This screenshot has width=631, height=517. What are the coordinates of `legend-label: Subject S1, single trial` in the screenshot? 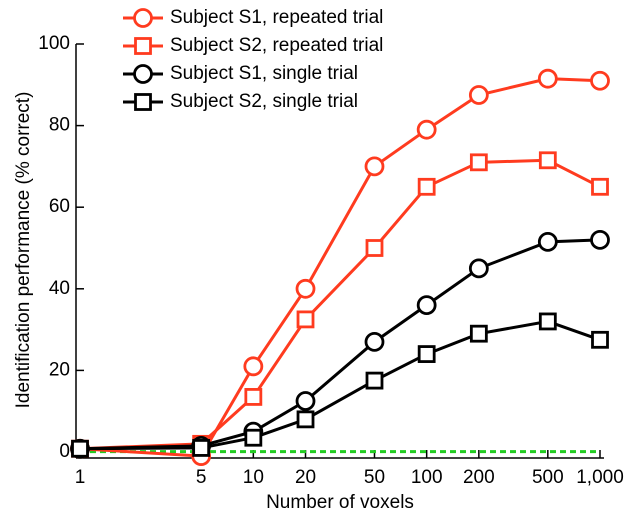 It's located at (264, 73).